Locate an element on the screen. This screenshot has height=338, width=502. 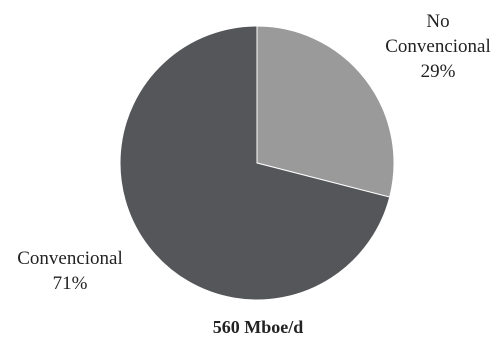
pie-slice-no-convencional is located at coordinates (325, 111).